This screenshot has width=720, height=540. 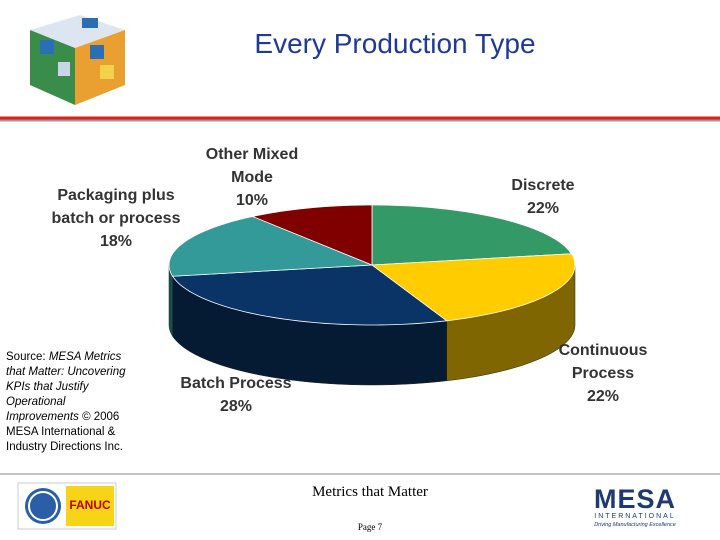 I want to click on ge-logo, so click(x=43, y=506).